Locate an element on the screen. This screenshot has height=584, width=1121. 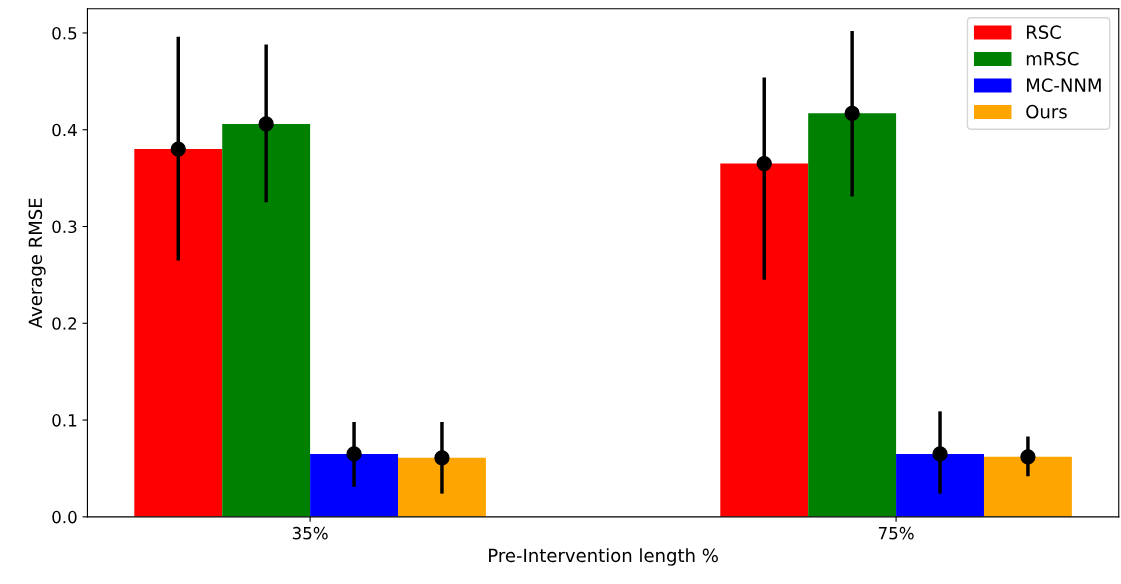
y-tick-label: 0.1 is located at coordinates (64, 420).